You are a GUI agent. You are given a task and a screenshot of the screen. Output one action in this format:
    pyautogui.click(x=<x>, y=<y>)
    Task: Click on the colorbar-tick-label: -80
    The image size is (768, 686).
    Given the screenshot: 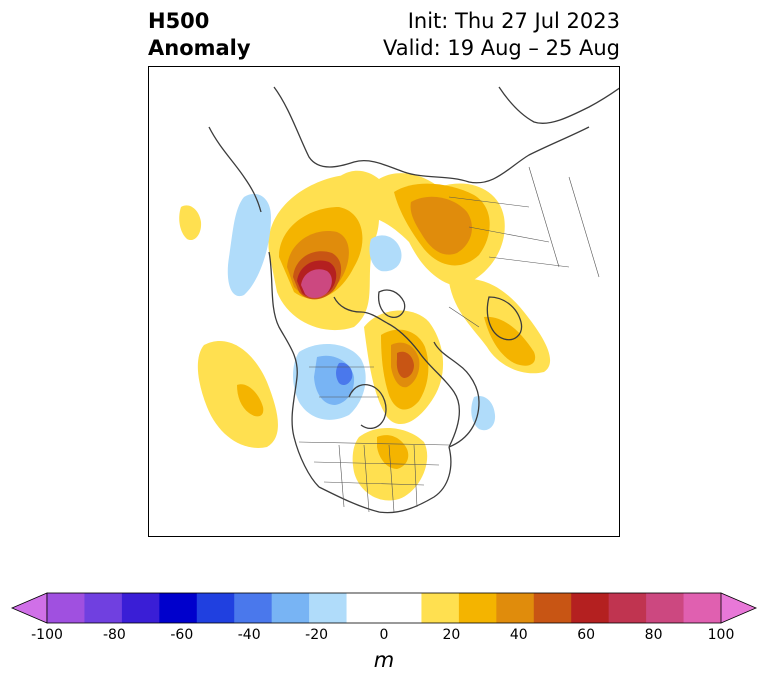 What is the action you would take?
    pyautogui.click(x=114, y=635)
    